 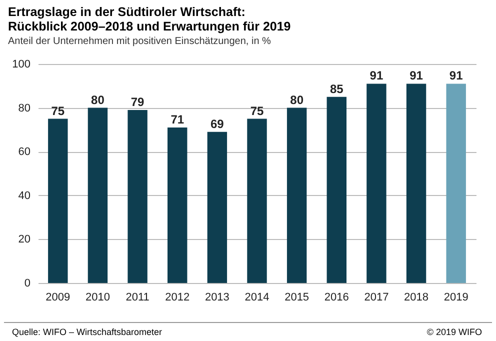 What do you see at coordinates (456, 298) in the screenshot?
I see `x-tick-label: 2019` at bounding box center [456, 298].